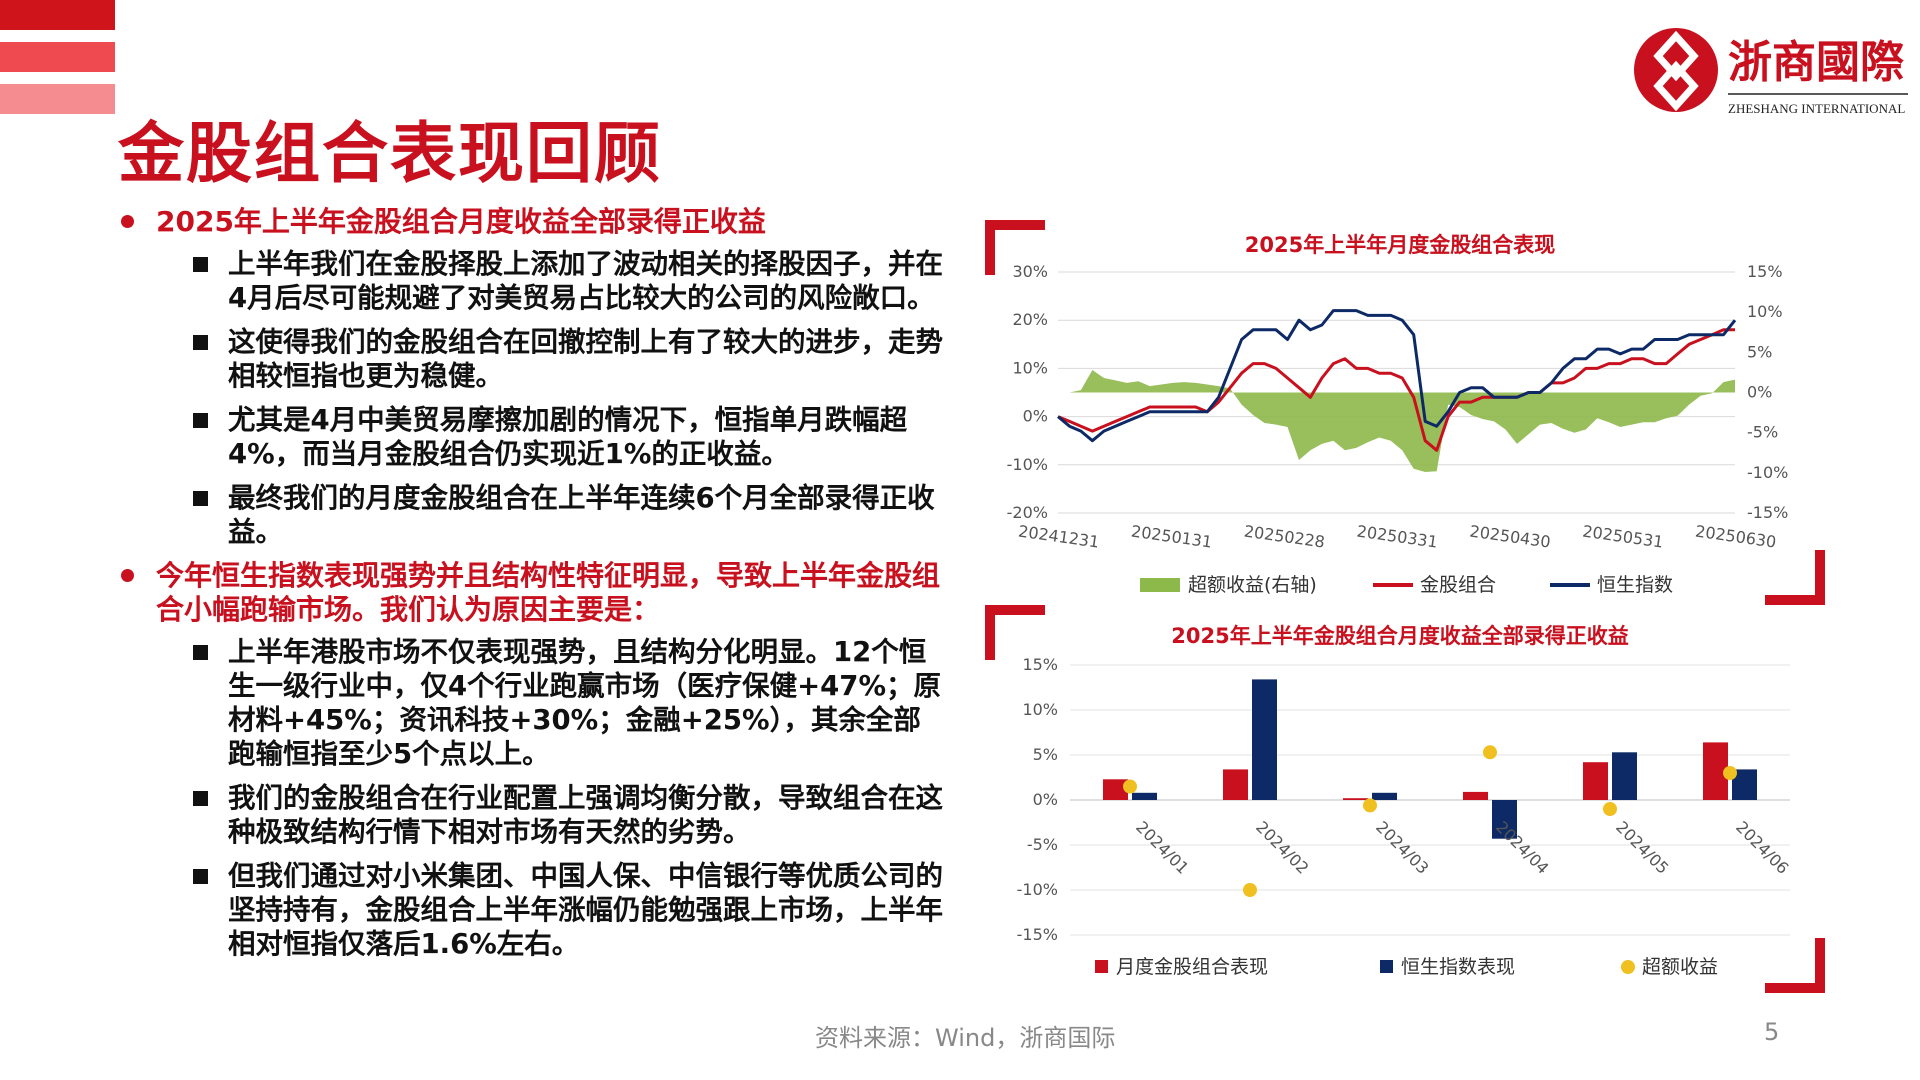 The image size is (1920, 1080). I want to click on legend-label: 恒生指数表现, so click(1458, 967).